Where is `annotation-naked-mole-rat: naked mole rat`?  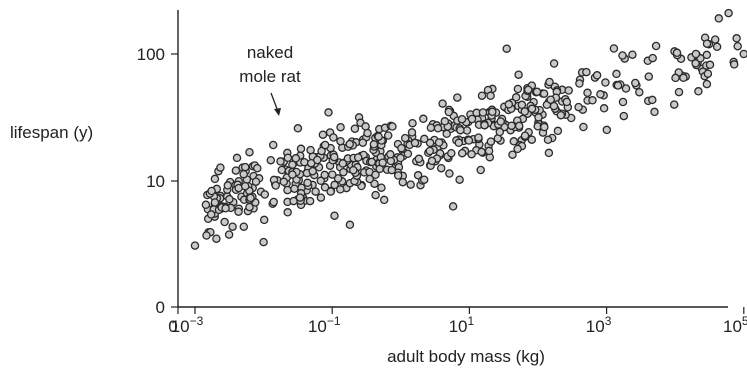
annotation-naked-mole-rat: naked mole rat is located at coordinates (270, 79).